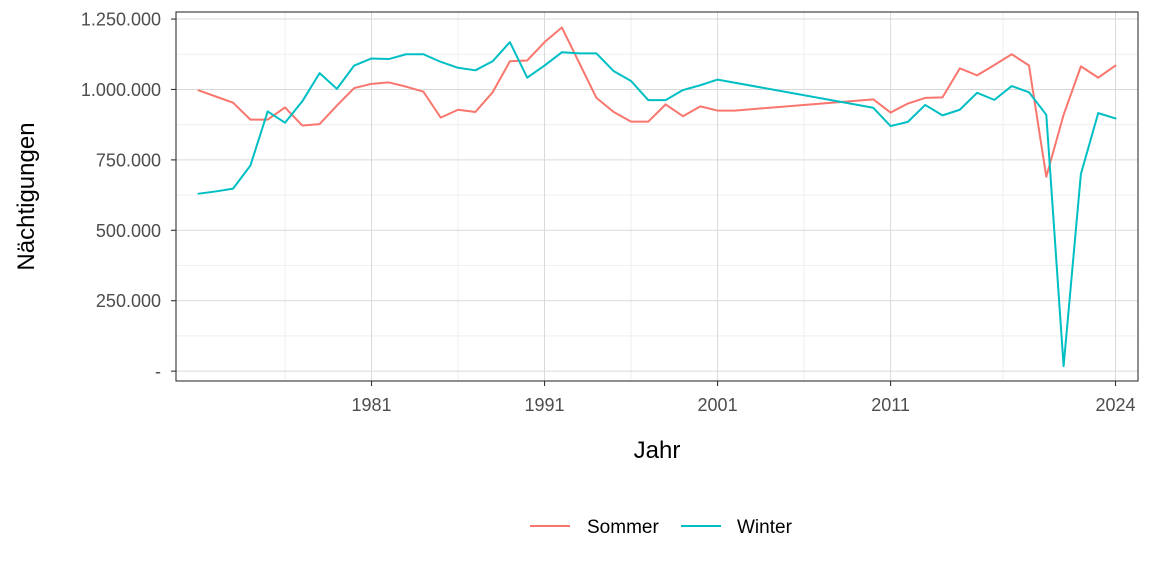 The image size is (1152, 576). Describe the element at coordinates (890, 405) in the screenshot. I see `x-tick-label: 2011` at that location.